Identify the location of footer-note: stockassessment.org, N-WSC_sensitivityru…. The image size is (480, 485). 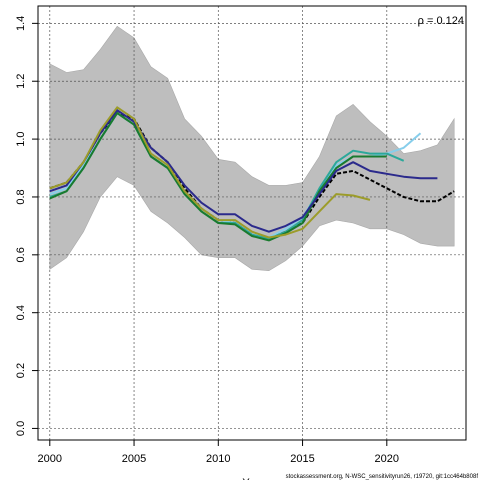
(382, 477).